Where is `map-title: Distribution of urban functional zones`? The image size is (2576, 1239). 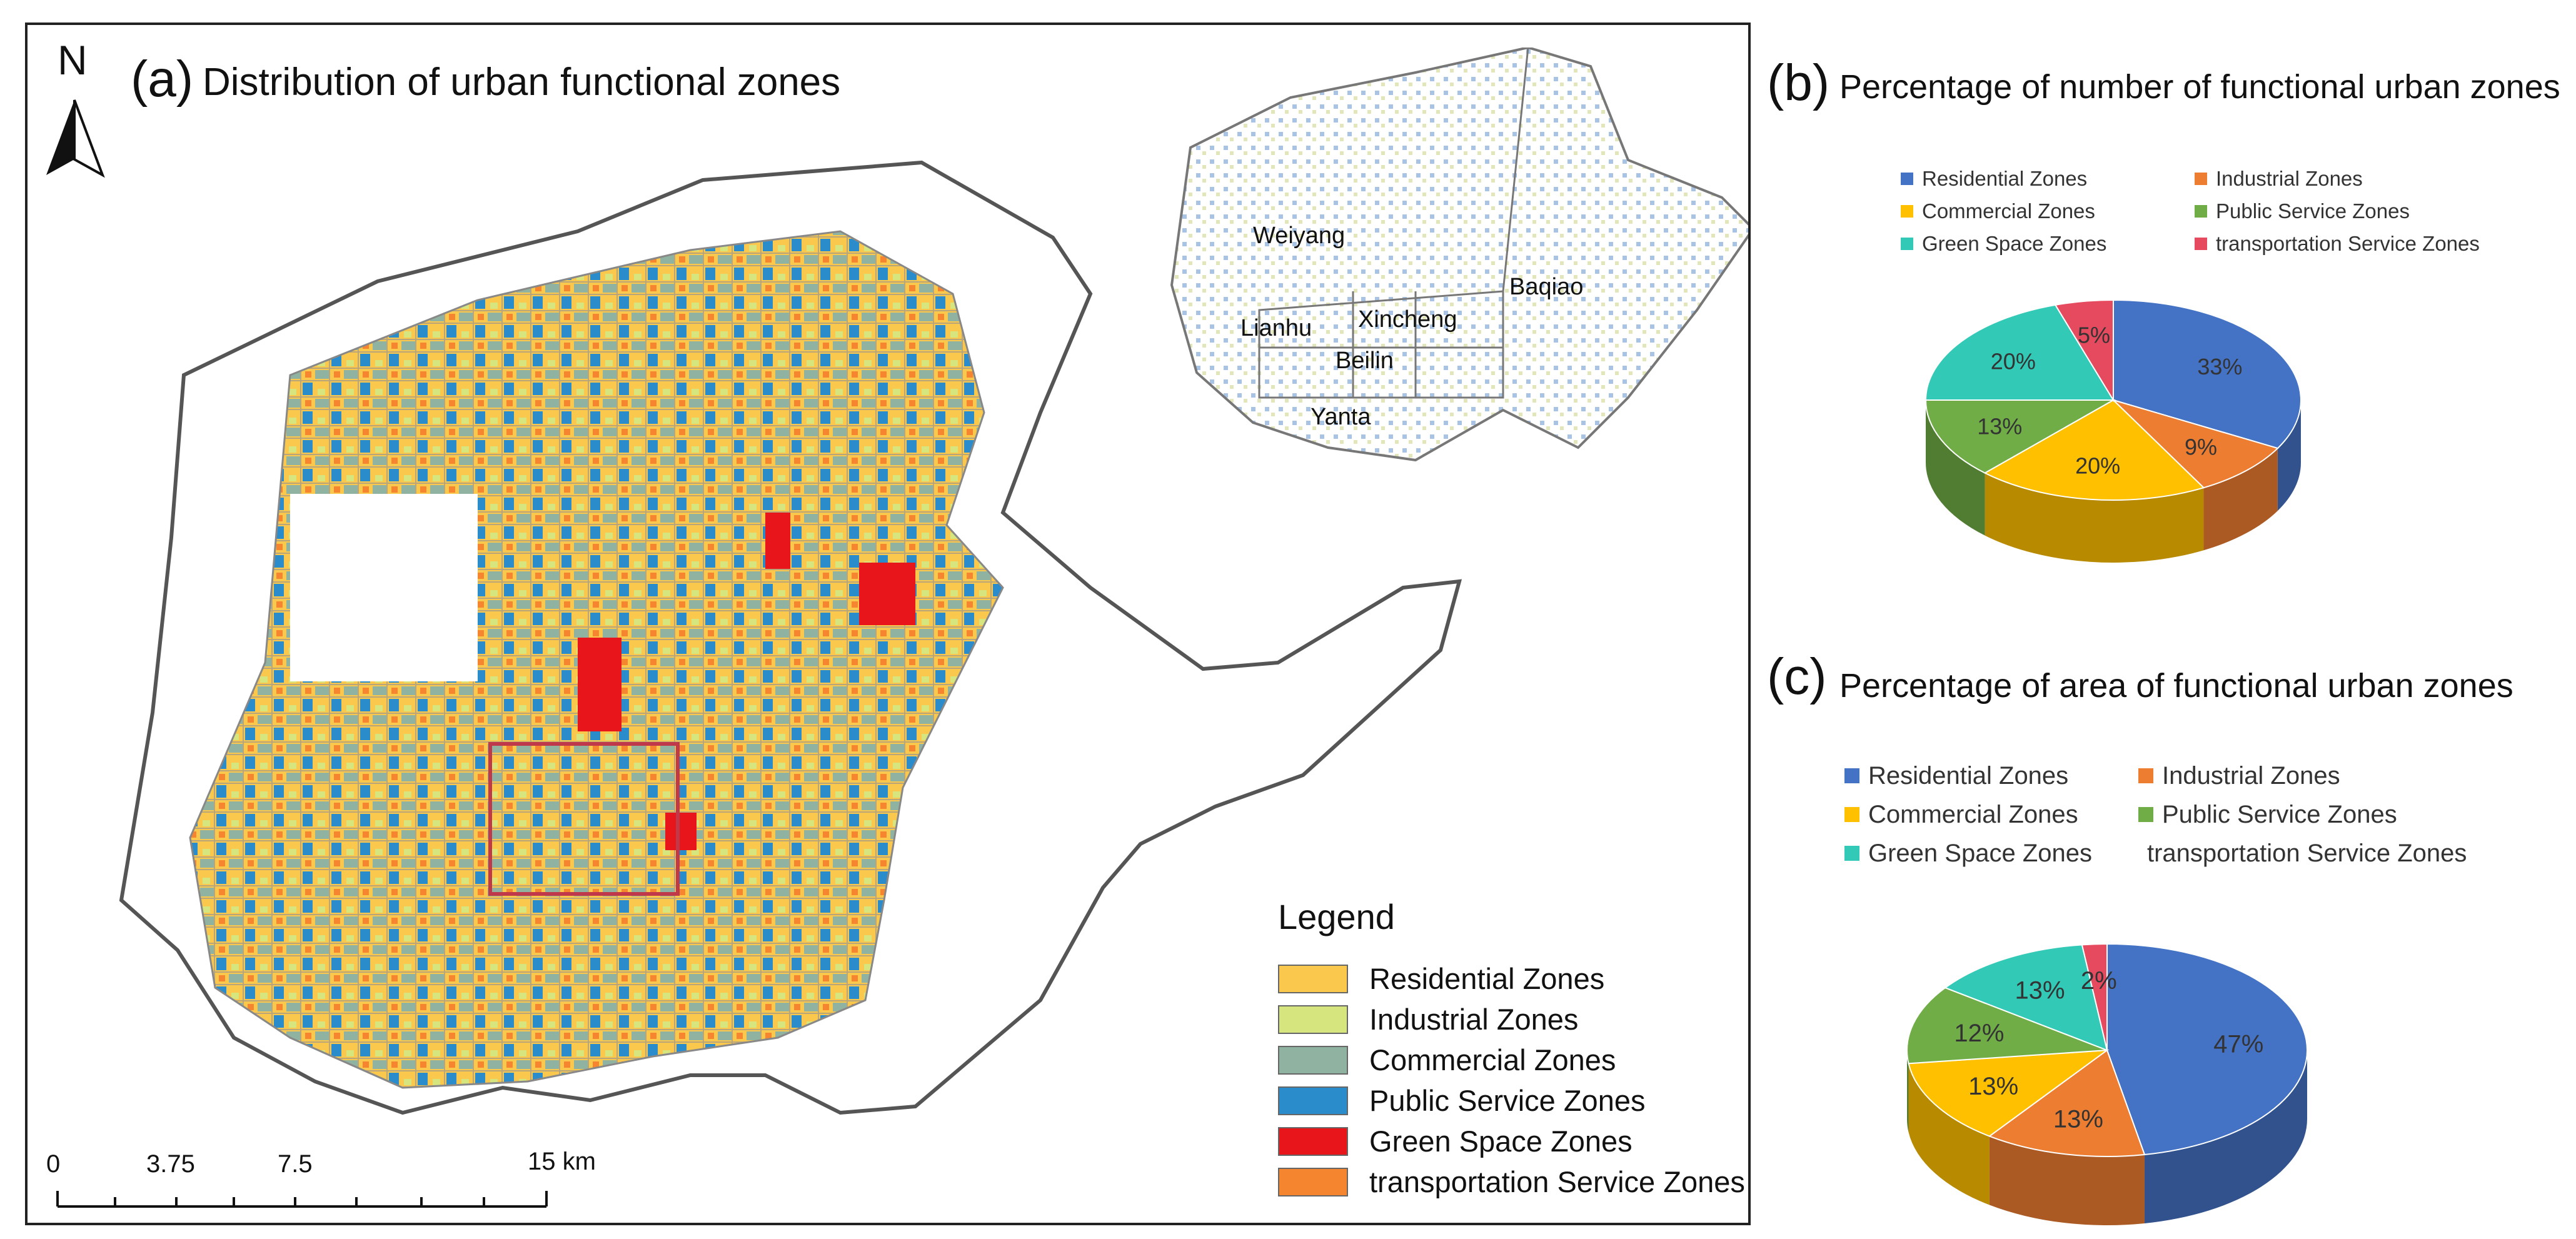
map-title: Distribution of urban functional zones is located at coordinates (522, 82).